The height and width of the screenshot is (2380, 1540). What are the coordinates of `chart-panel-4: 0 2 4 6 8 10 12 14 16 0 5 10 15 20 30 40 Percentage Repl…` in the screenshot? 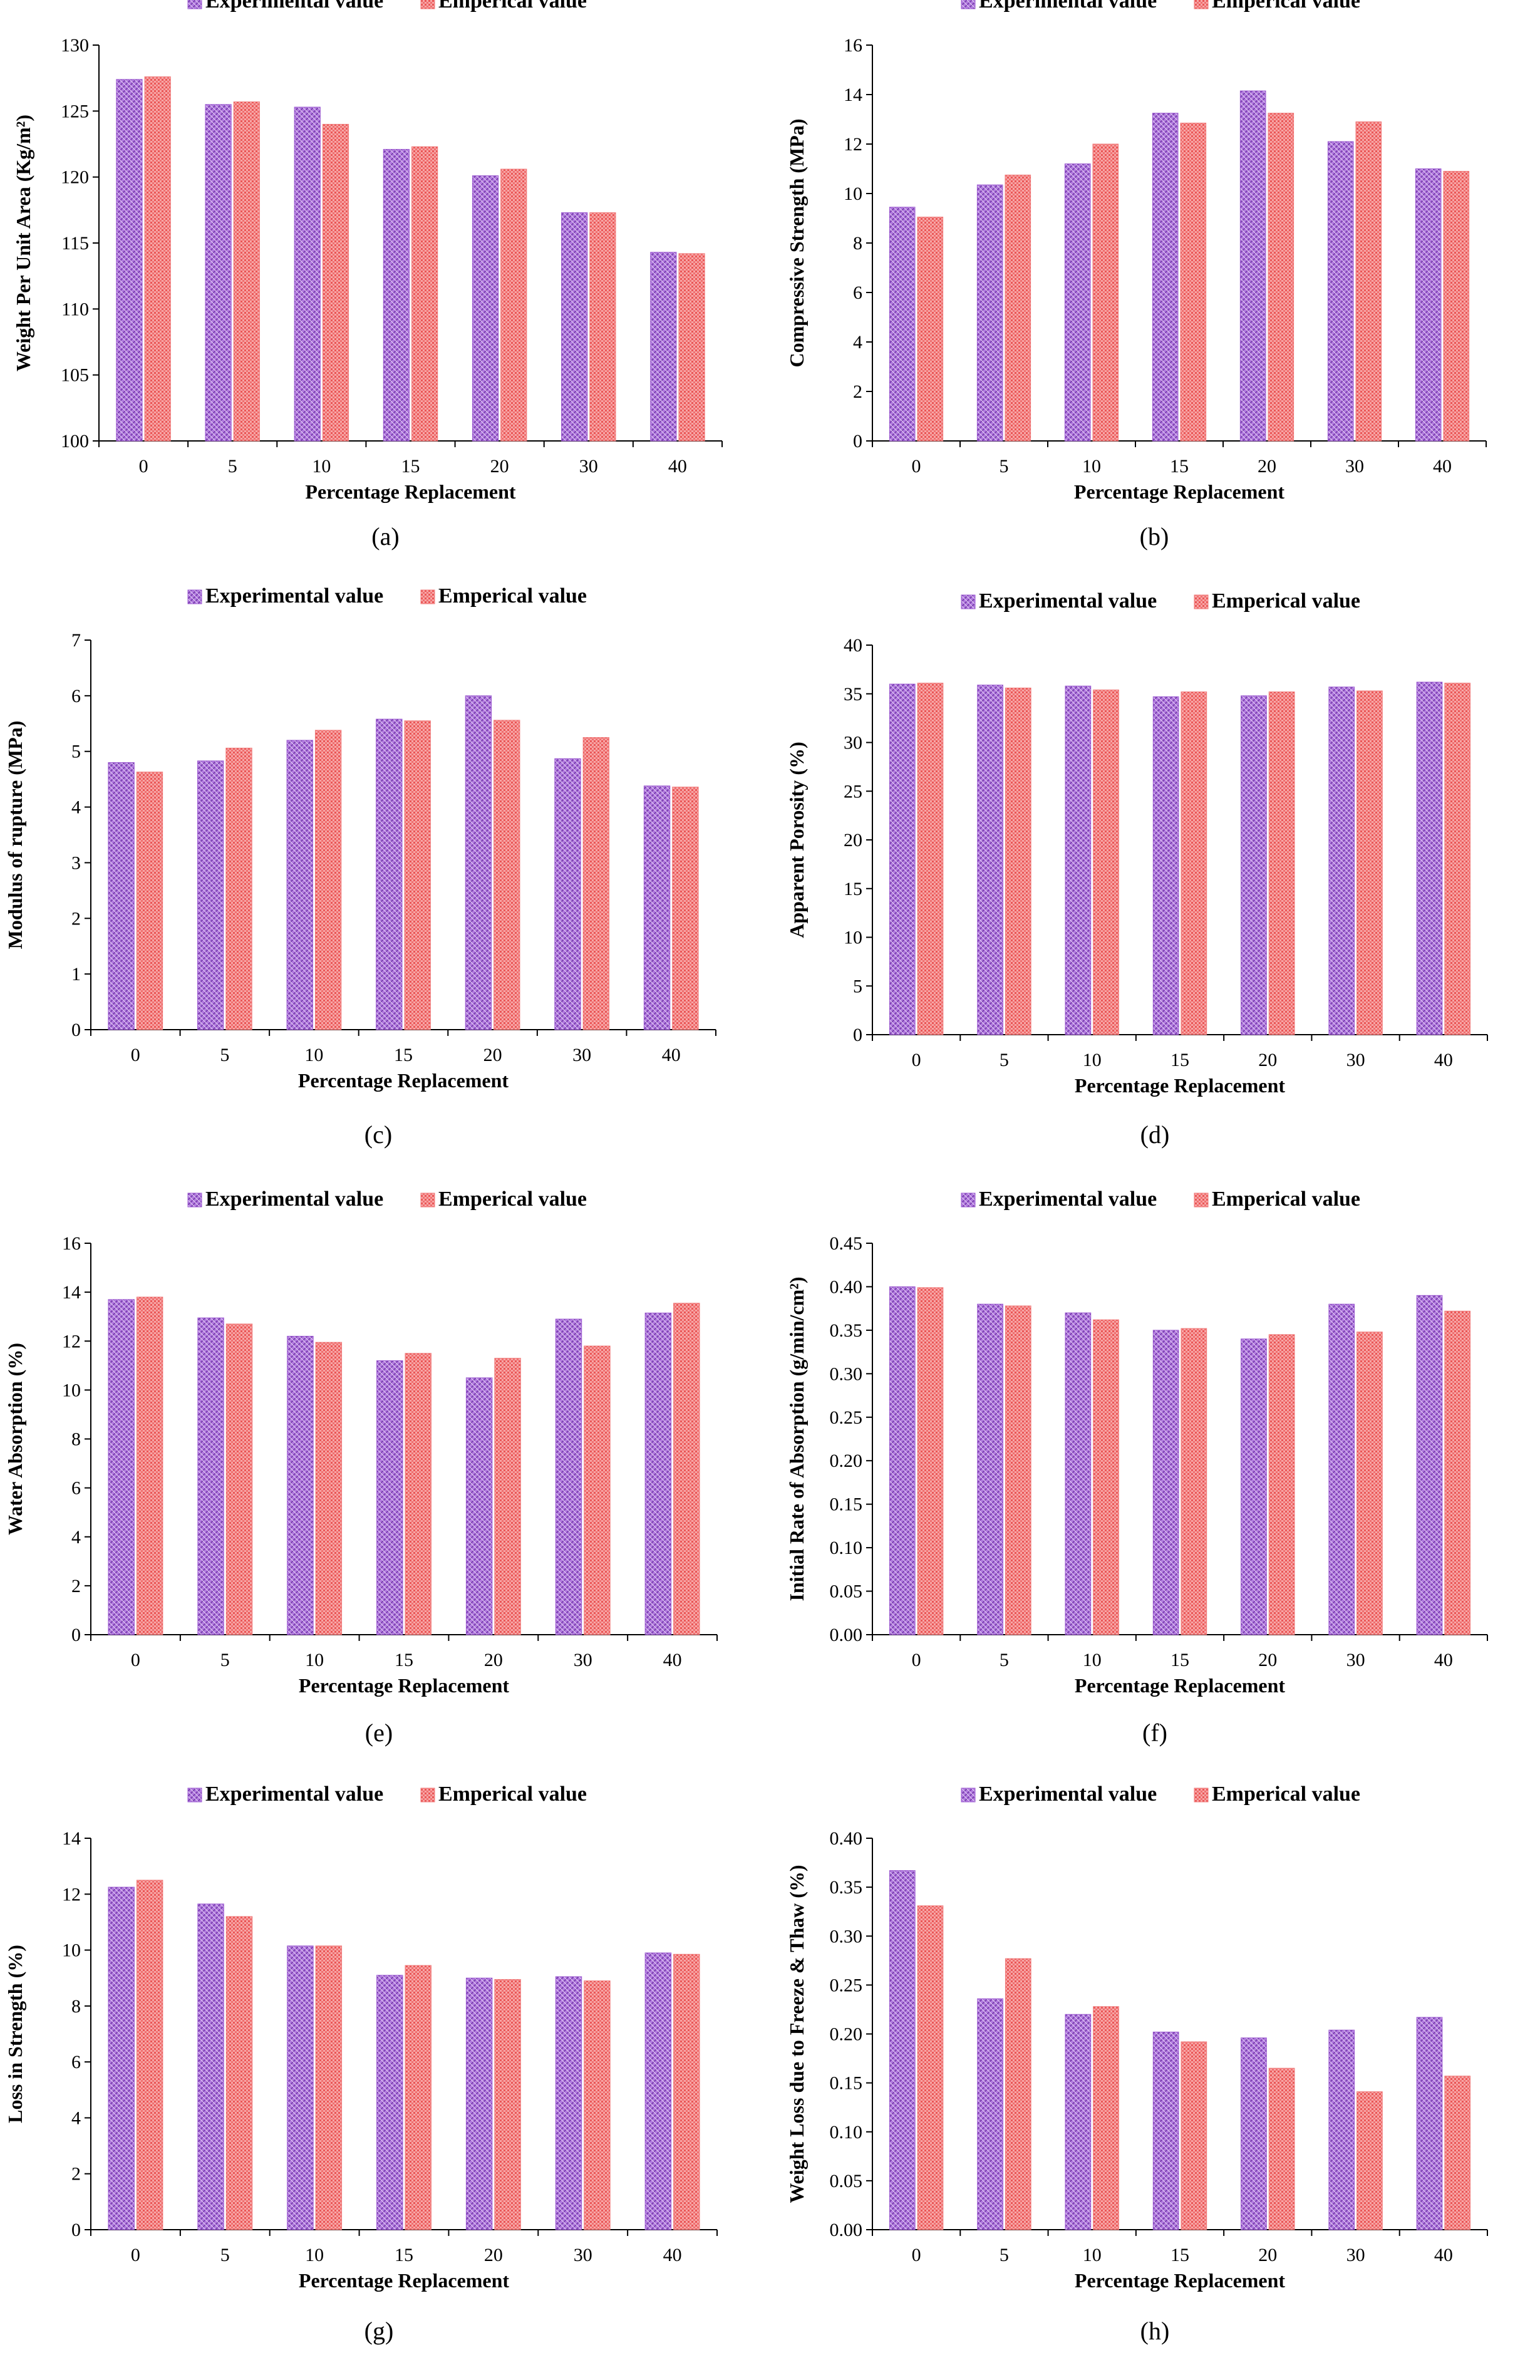 It's located at (361, 1467).